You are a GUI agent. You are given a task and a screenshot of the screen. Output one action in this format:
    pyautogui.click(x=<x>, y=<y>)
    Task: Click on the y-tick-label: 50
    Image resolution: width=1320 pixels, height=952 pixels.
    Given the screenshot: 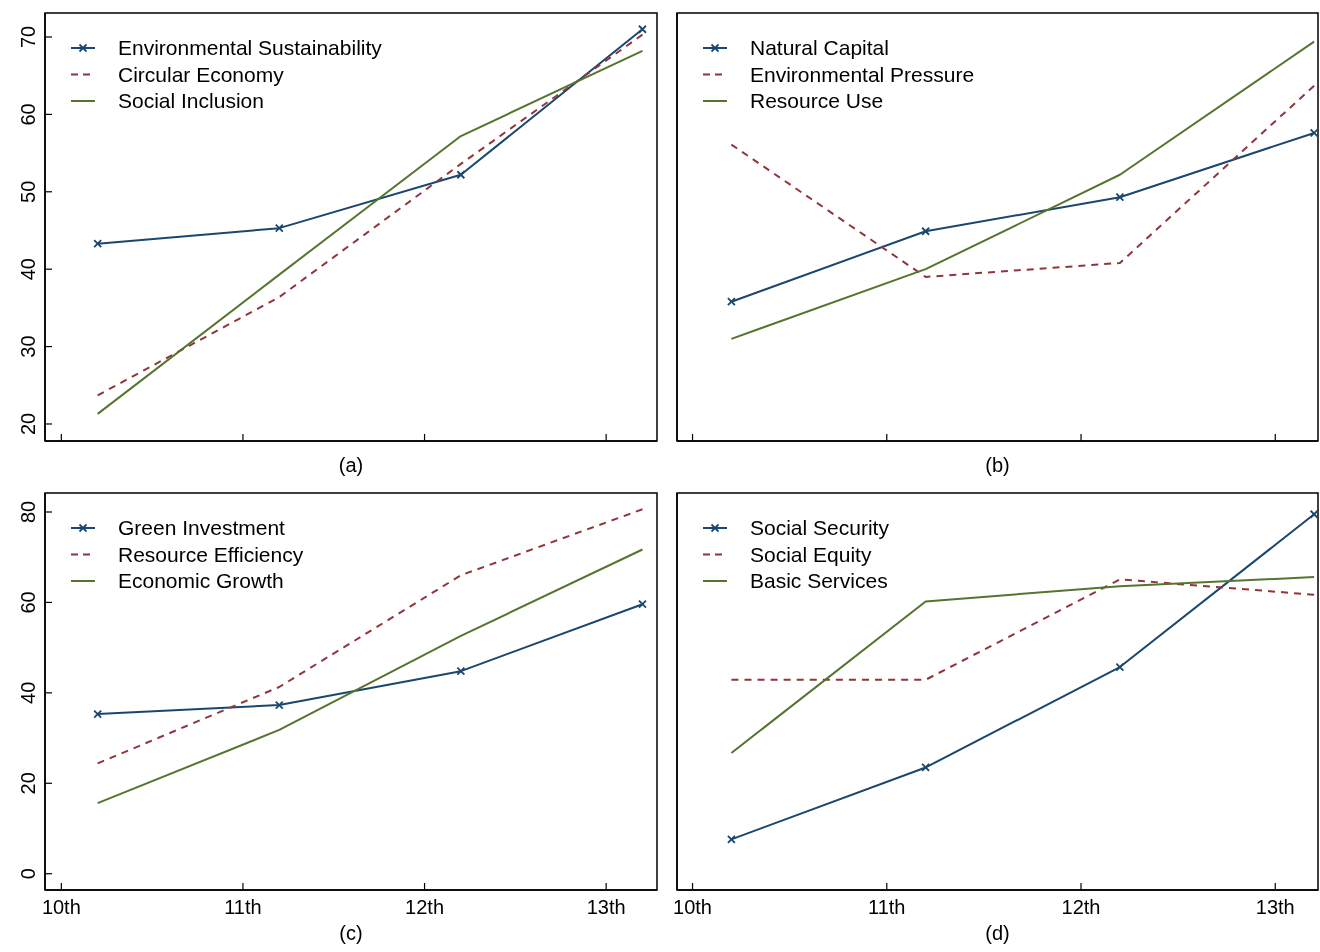 What is the action you would take?
    pyautogui.click(x=28, y=191)
    